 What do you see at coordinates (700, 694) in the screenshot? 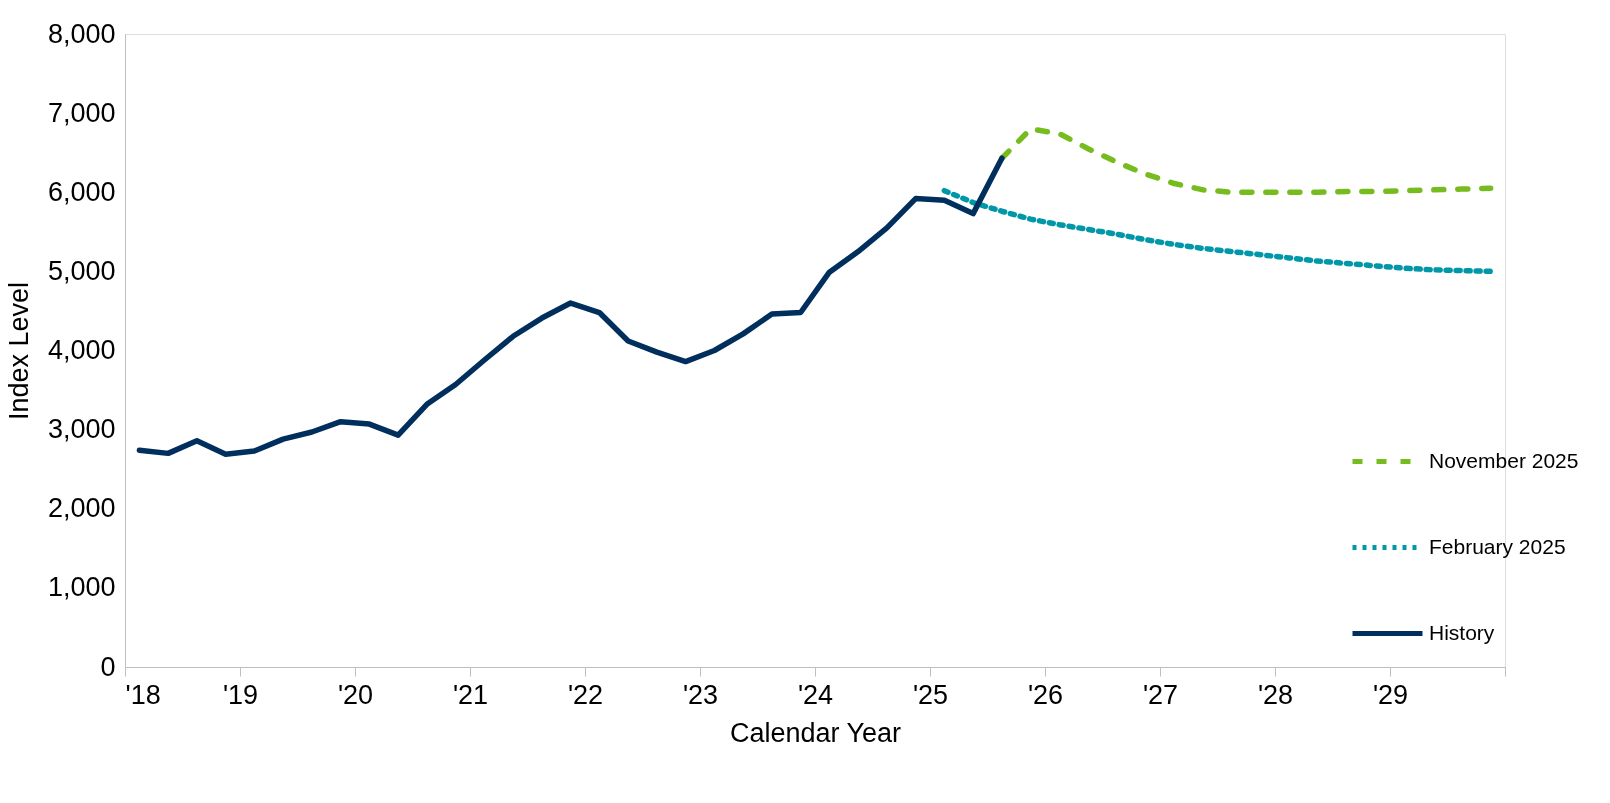
I see `x-tick-label: '23` at bounding box center [700, 694].